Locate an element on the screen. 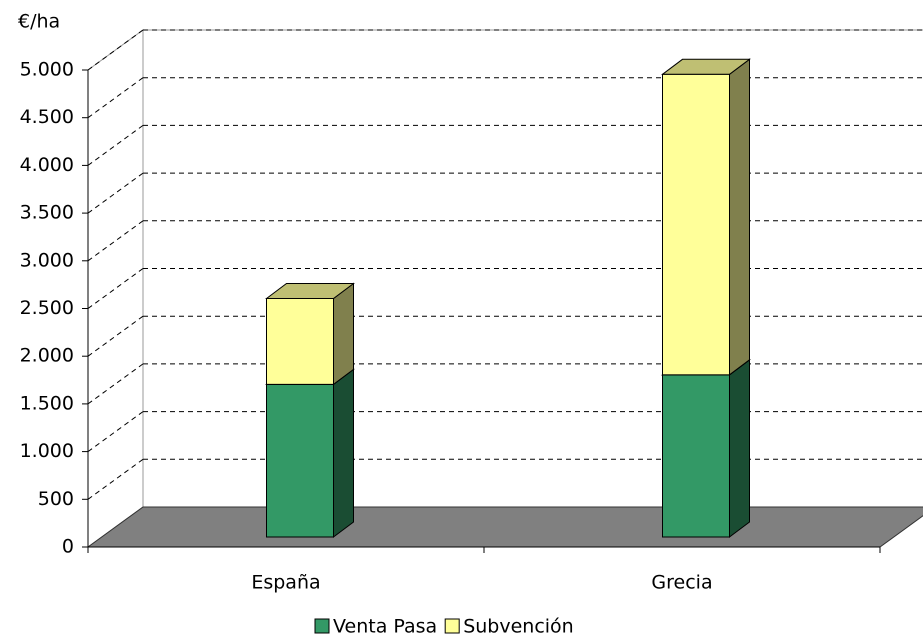  legend-label: Subvención is located at coordinates (518, 626).